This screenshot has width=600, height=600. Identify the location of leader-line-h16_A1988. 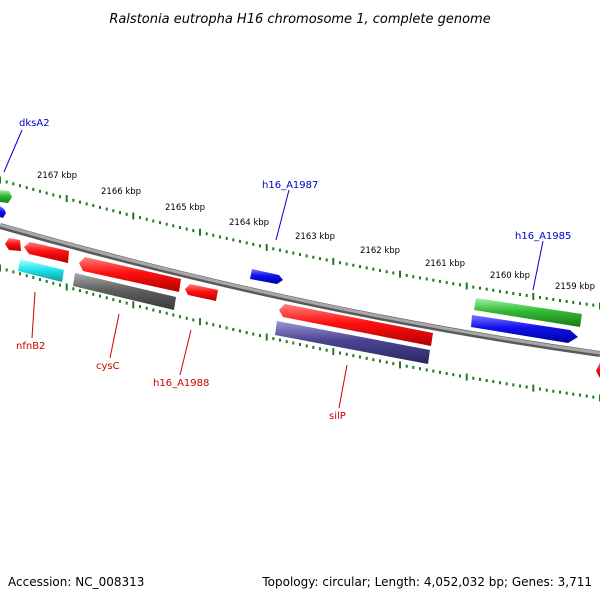
(185, 352).